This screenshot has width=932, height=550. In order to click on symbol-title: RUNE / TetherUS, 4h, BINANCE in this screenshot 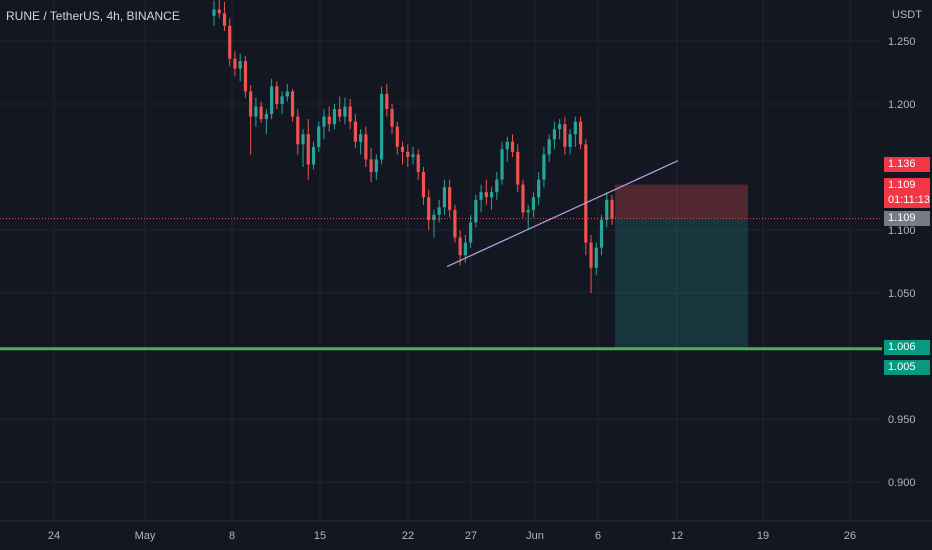, I will do `click(93, 16)`.